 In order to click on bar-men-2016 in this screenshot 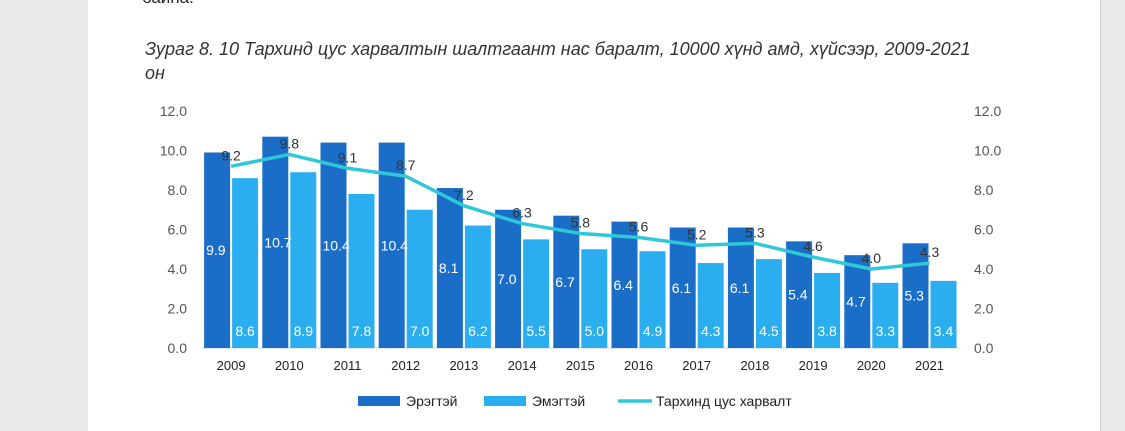, I will do `click(624, 284)`.